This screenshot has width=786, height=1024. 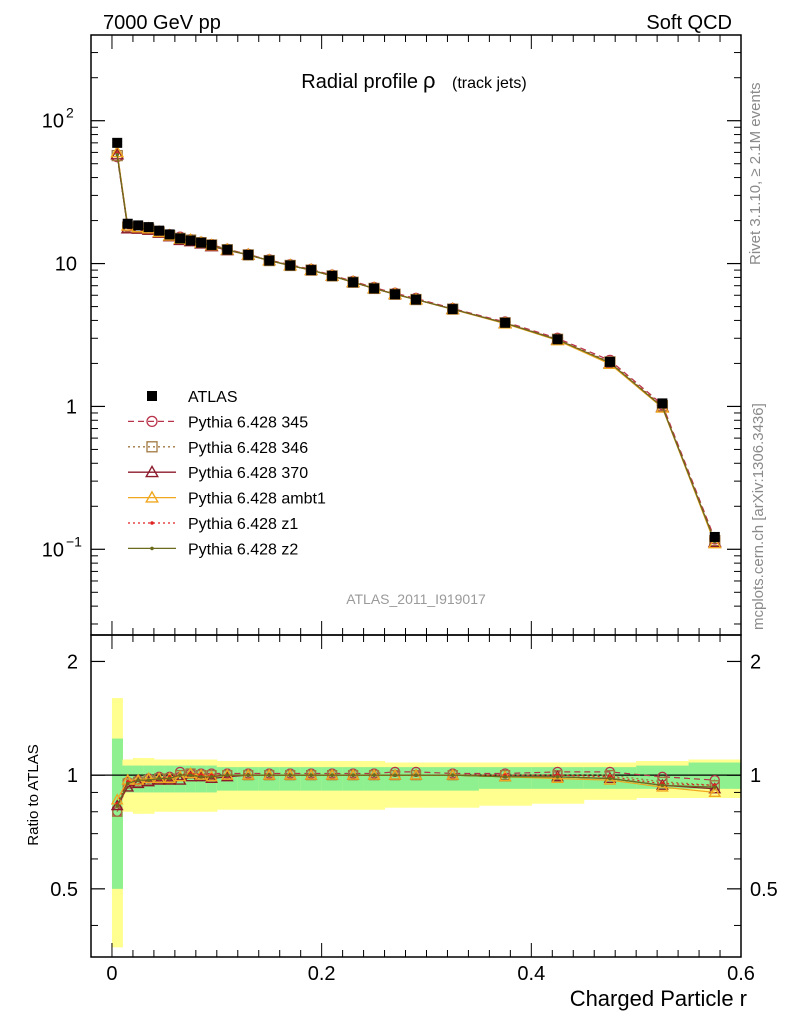 I want to click on legend-label: Pythia 6.428 346, so click(x=248, y=448).